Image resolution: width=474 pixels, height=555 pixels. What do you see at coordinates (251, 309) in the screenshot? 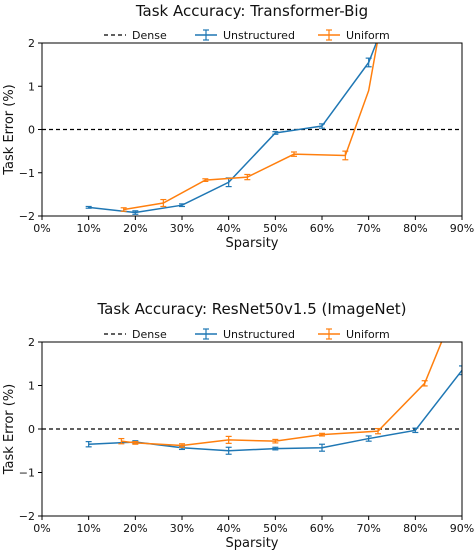
I see `chart-title: Task Accuracy: ResNet50v1.5 (ImageNet)` at bounding box center [251, 309].